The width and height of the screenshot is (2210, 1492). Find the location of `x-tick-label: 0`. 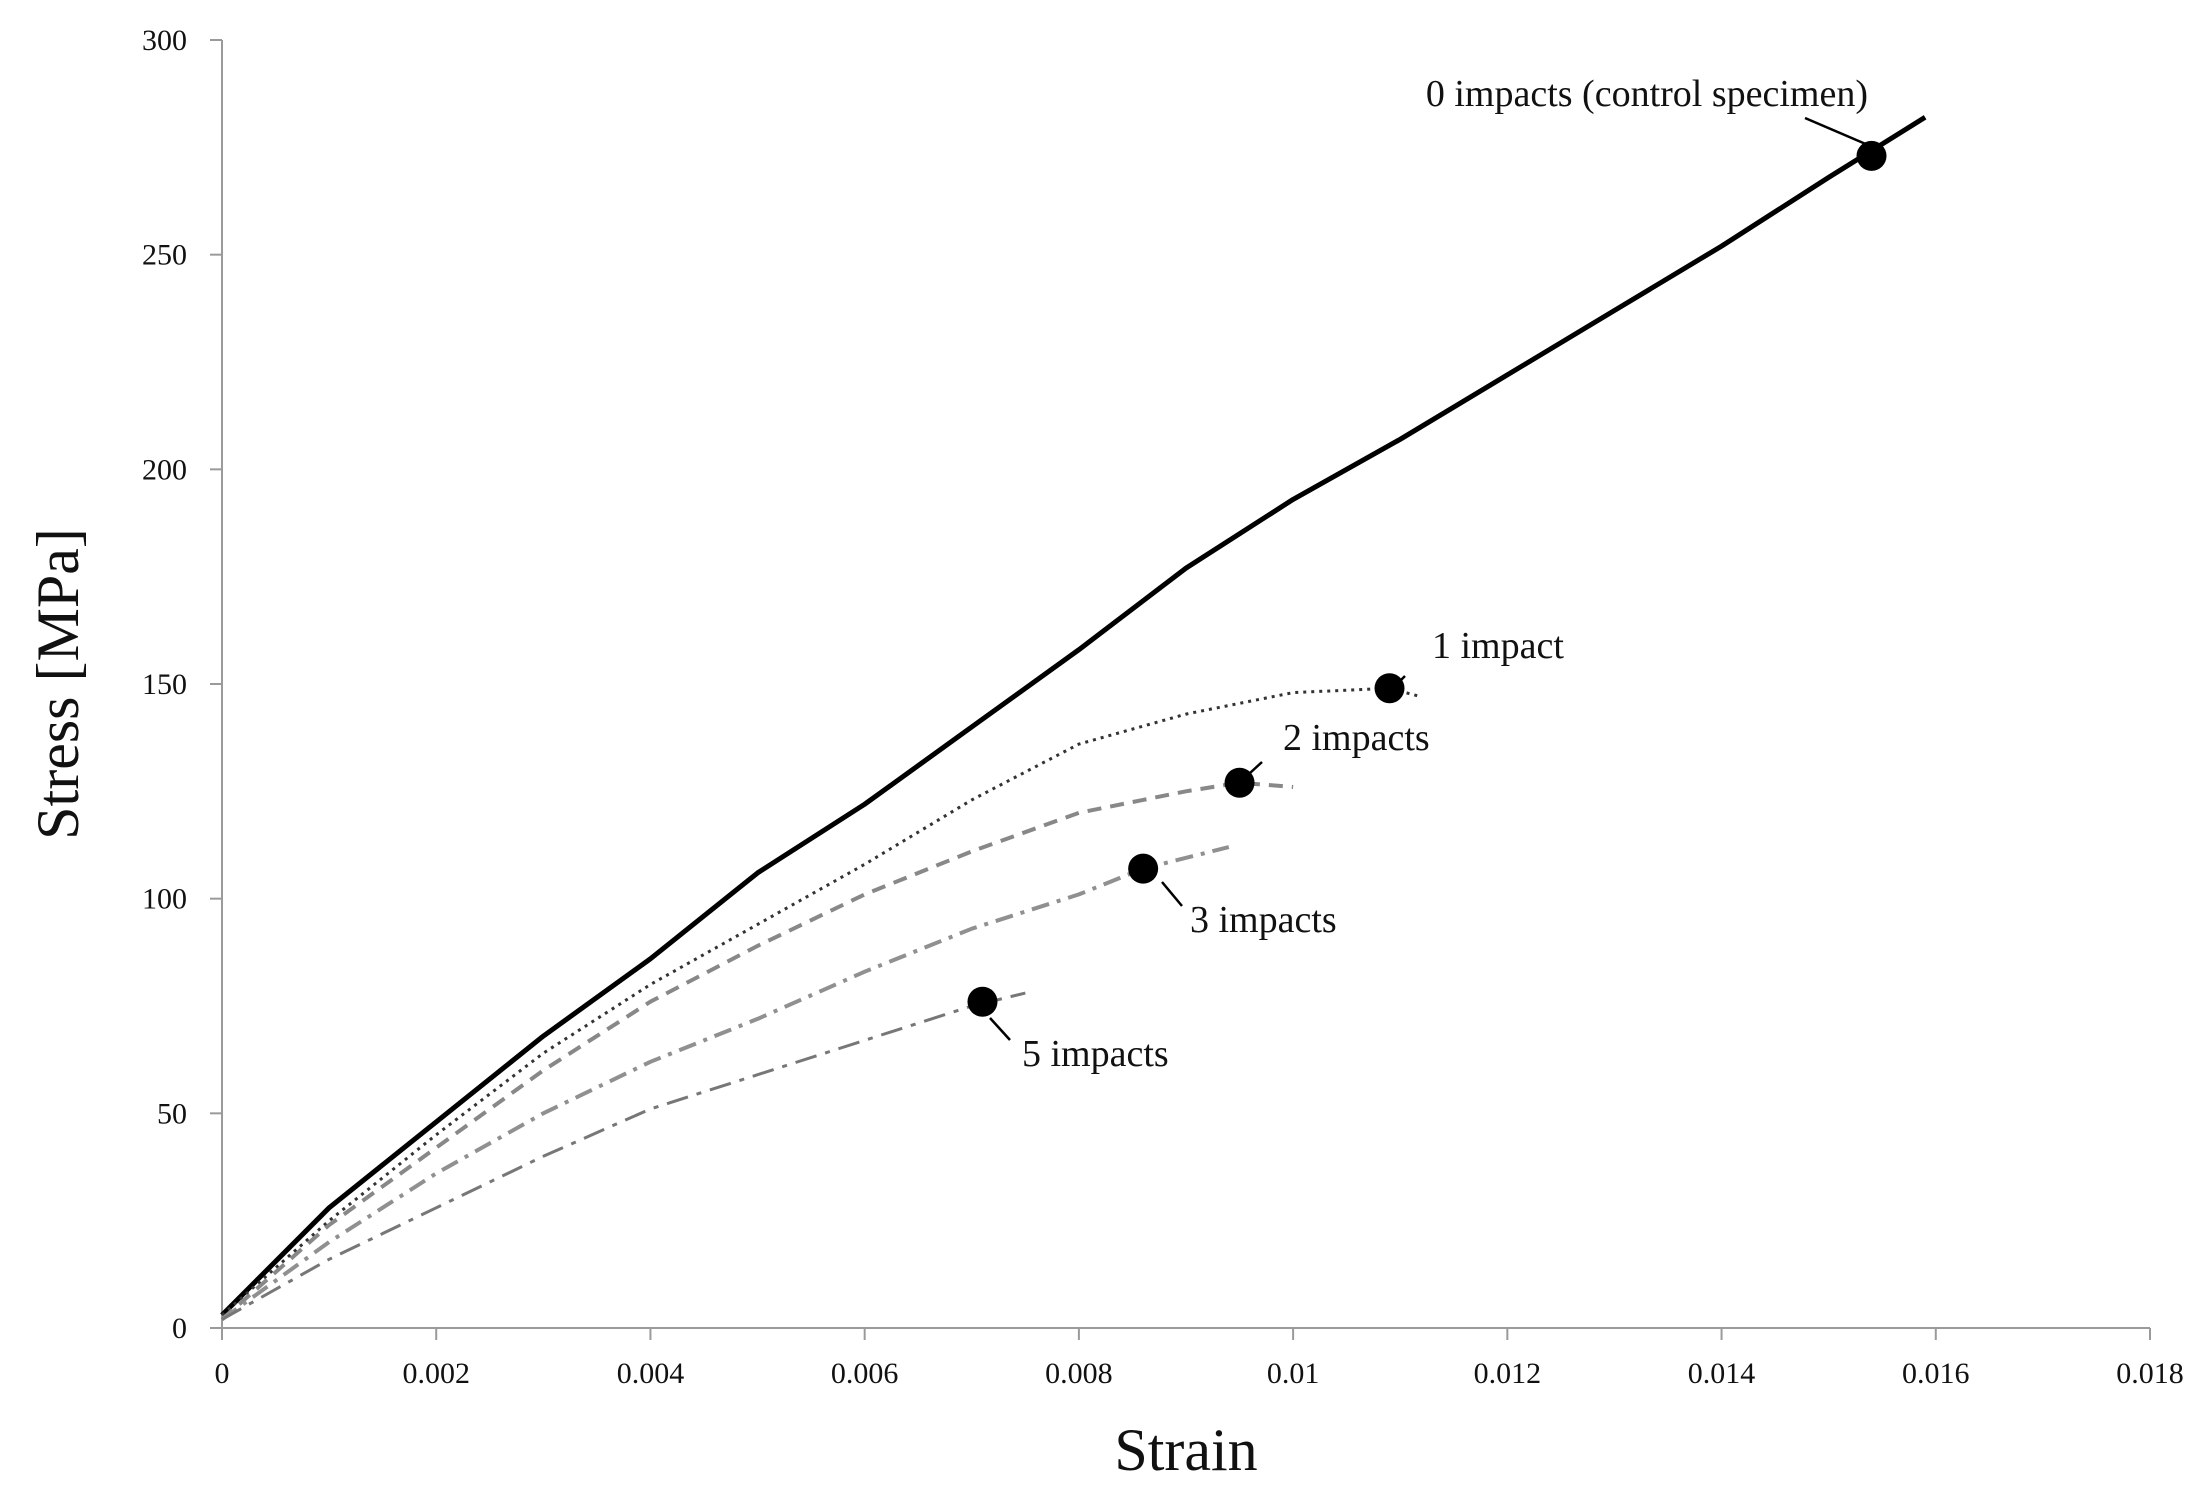

x-tick-label: 0 is located at coordinates (222, 1373).